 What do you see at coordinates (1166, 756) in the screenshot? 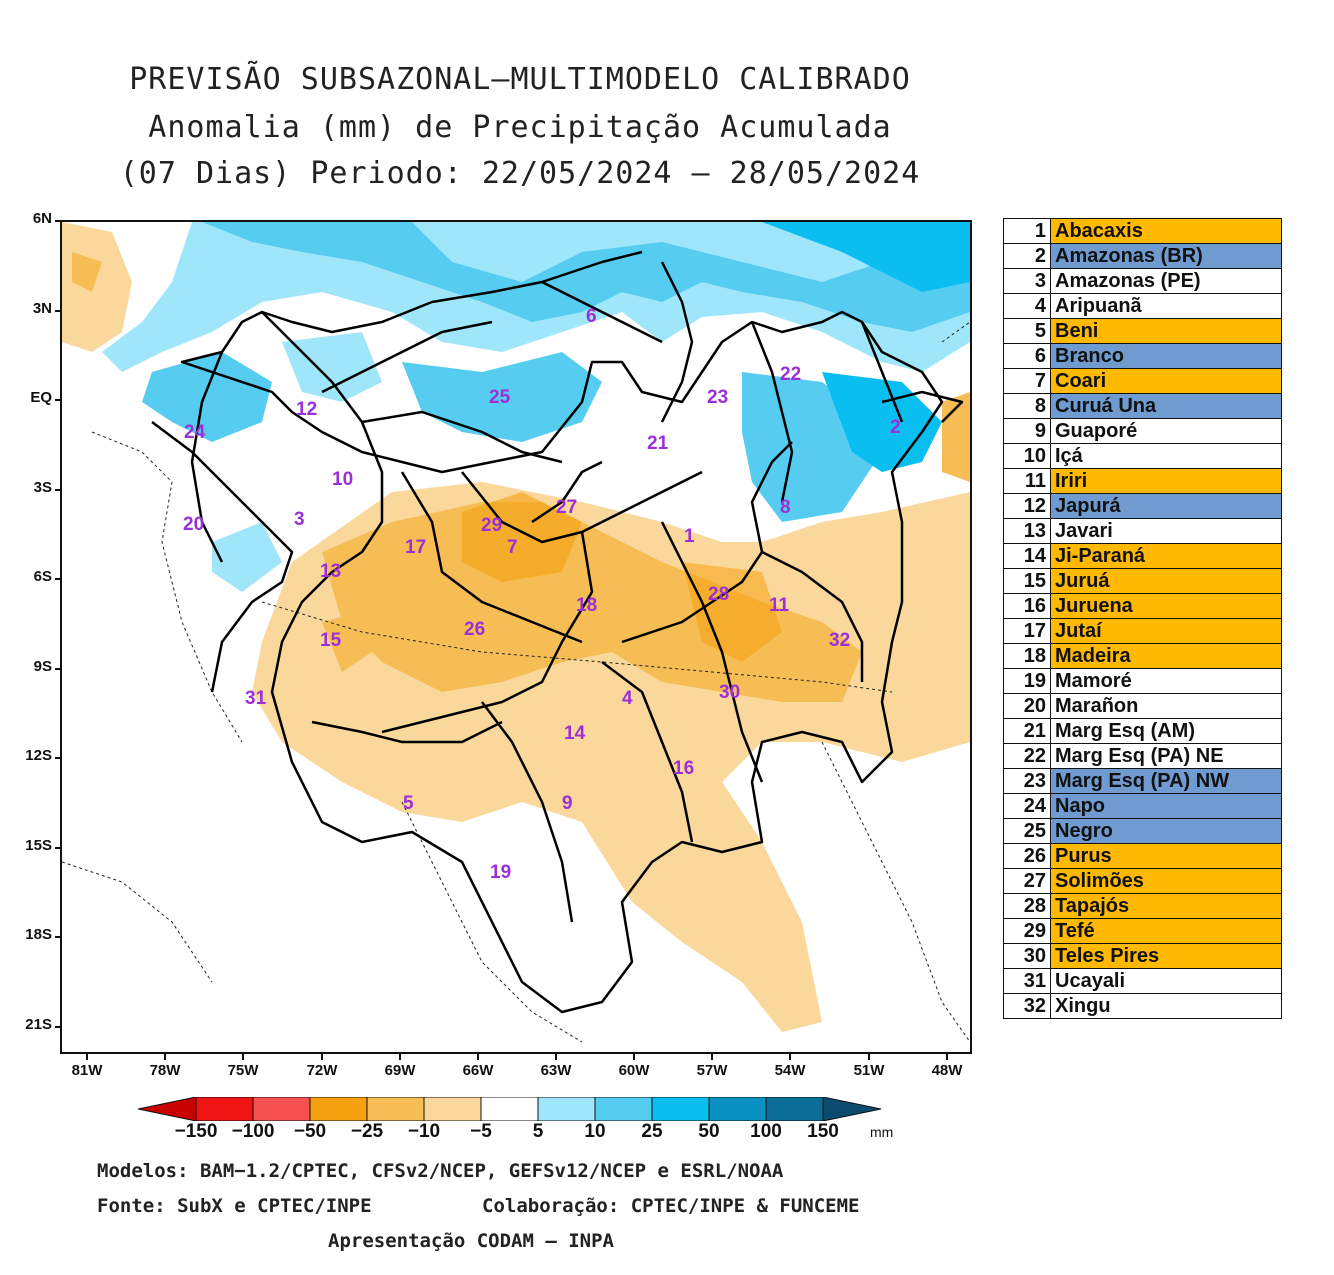
I see `legend-basin-name: Marg Esq (PA) NE` at bounding box center [1166, 756].